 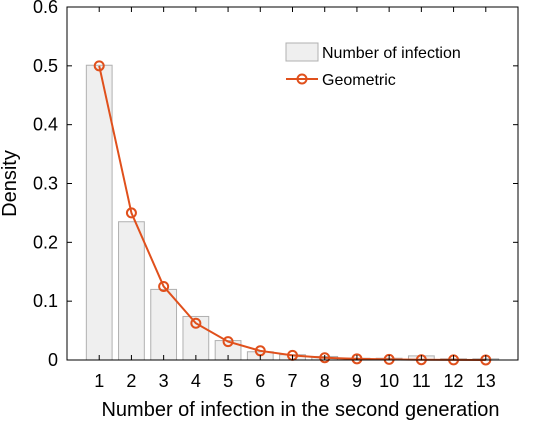 I want to click on x-tick-label-8: 8, so click(x=325, y=381).